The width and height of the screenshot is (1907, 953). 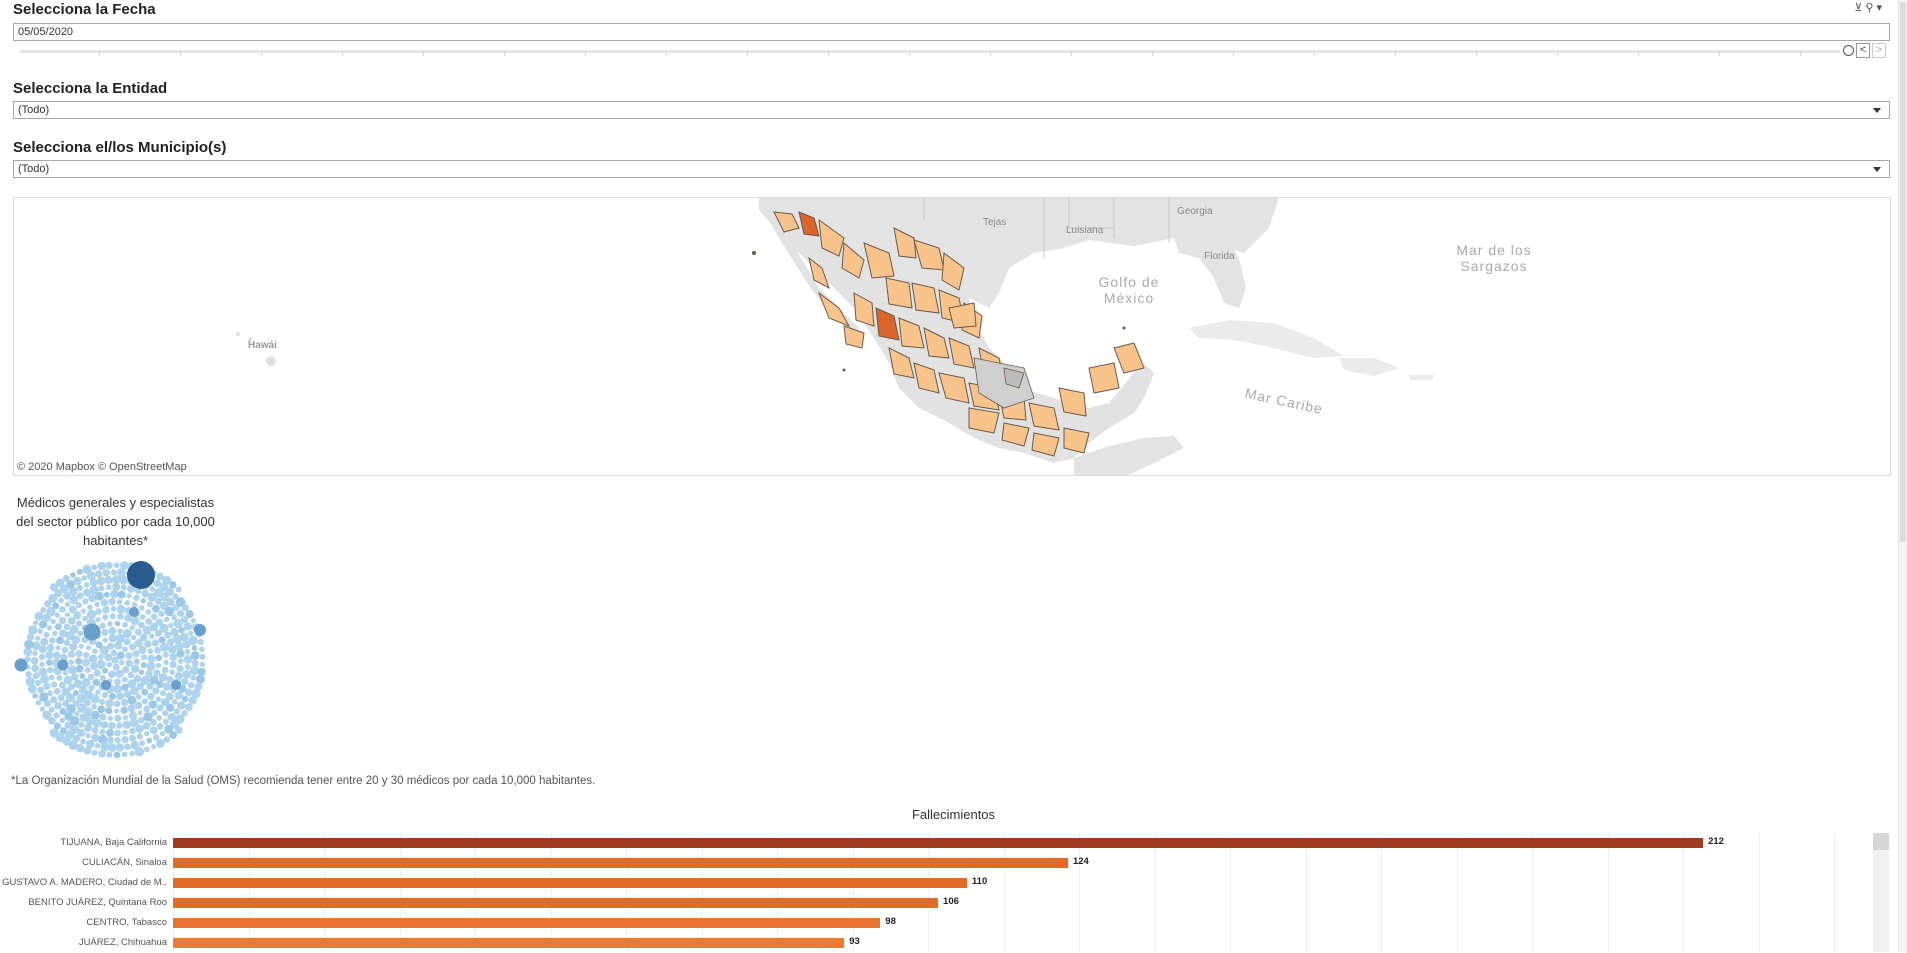 What do you see at coordinates (1877, 110) in the screenshot?
I see `chevron-down-icon` at bounding box center [1877, 110].